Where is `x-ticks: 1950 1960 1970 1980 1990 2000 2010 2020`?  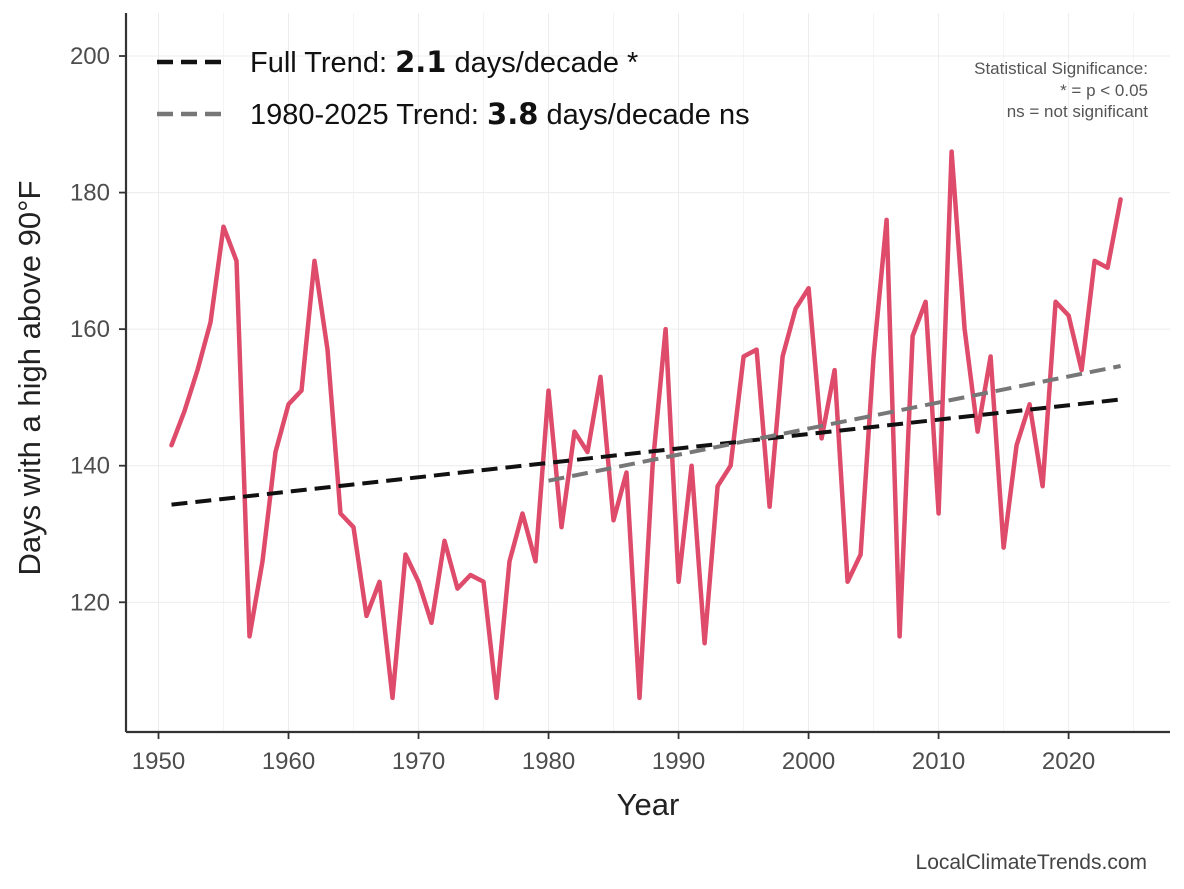
x-ticks: 1950 1960 1970 1980 1990 2000 2010 2020 is located at coordinates (613, 753).